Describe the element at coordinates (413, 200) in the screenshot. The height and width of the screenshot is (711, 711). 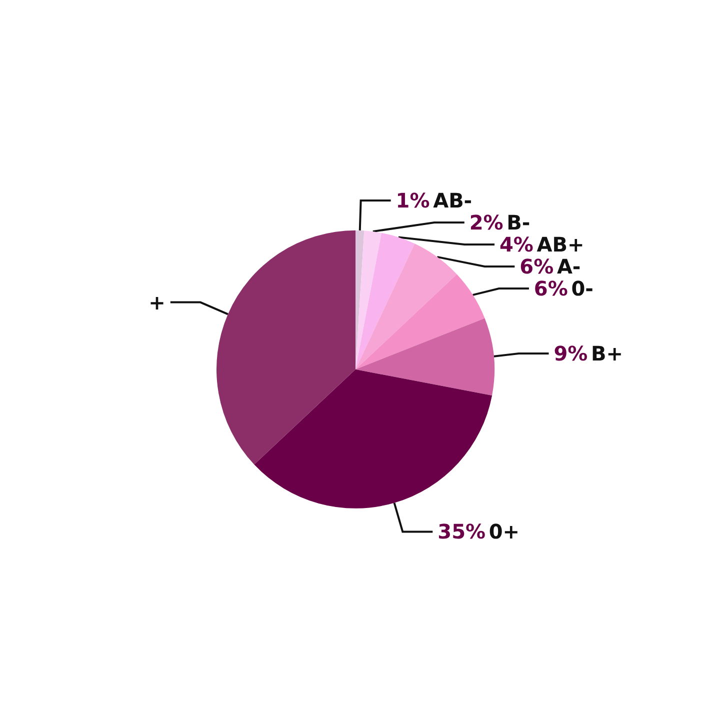
I see `data-label: 1%` at that location.